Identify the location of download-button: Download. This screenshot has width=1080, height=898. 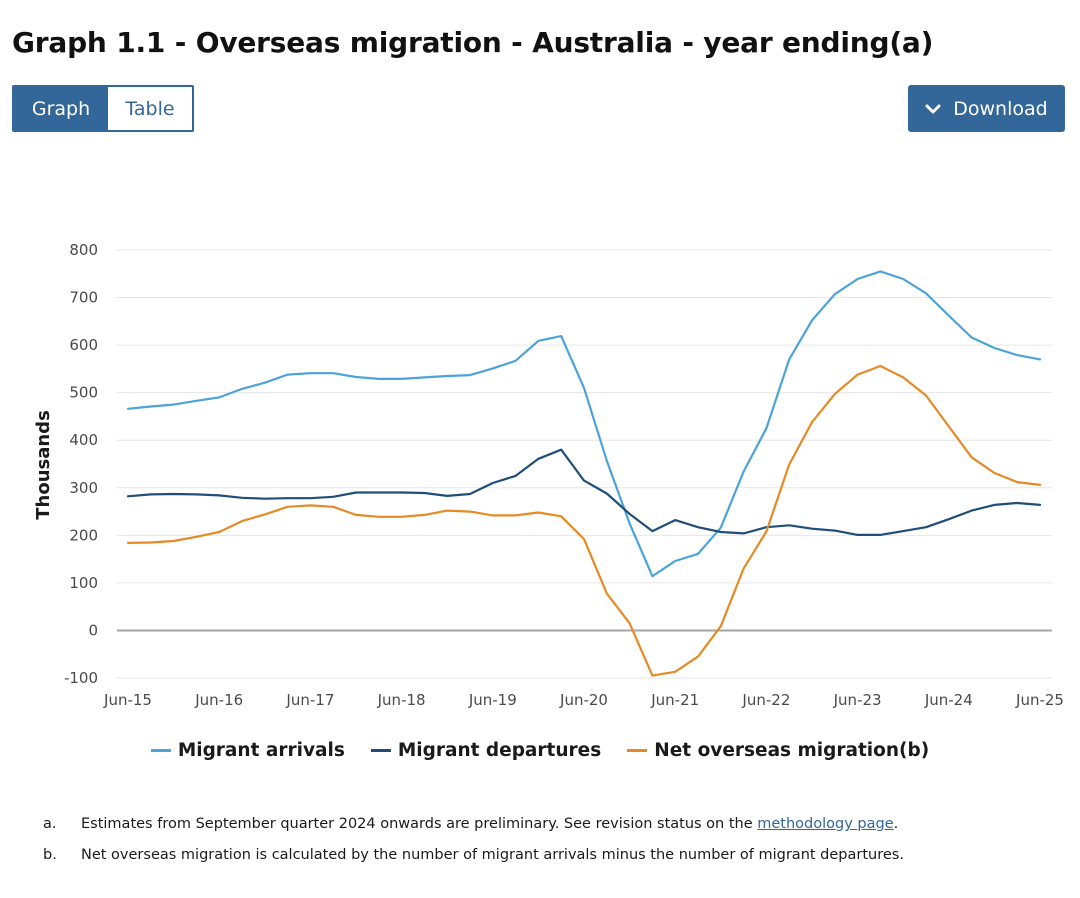
(986, 108).